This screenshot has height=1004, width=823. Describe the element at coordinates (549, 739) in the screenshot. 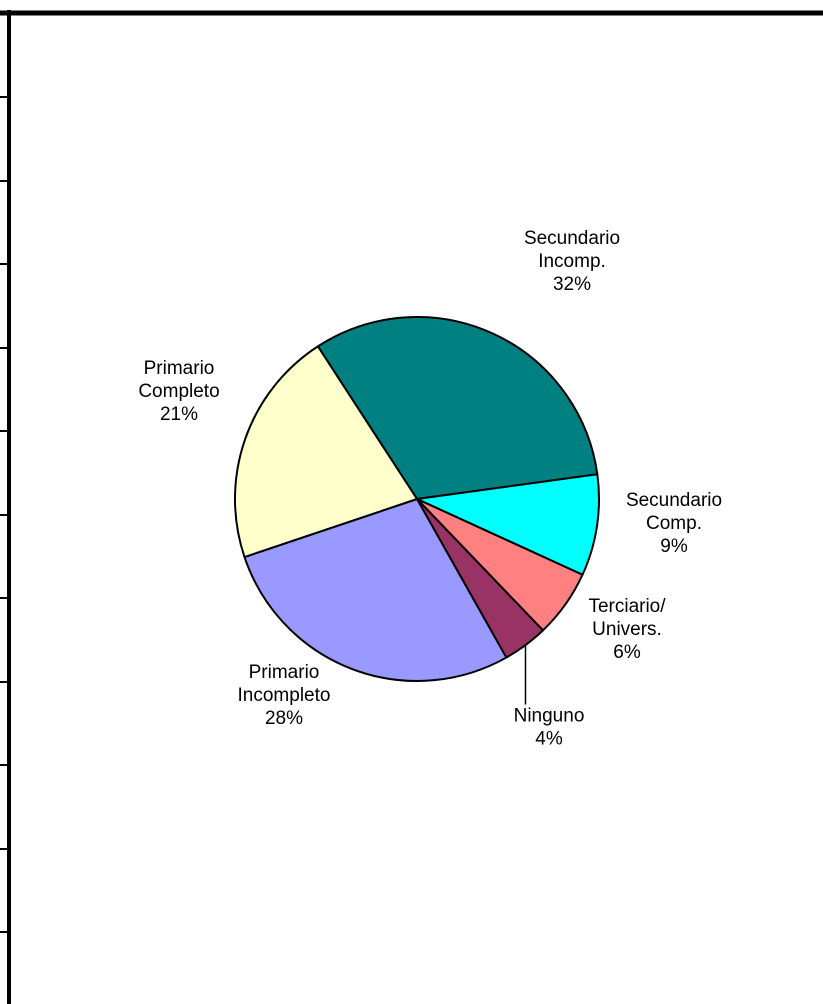

I see `slice-percent: 4%` at that location.